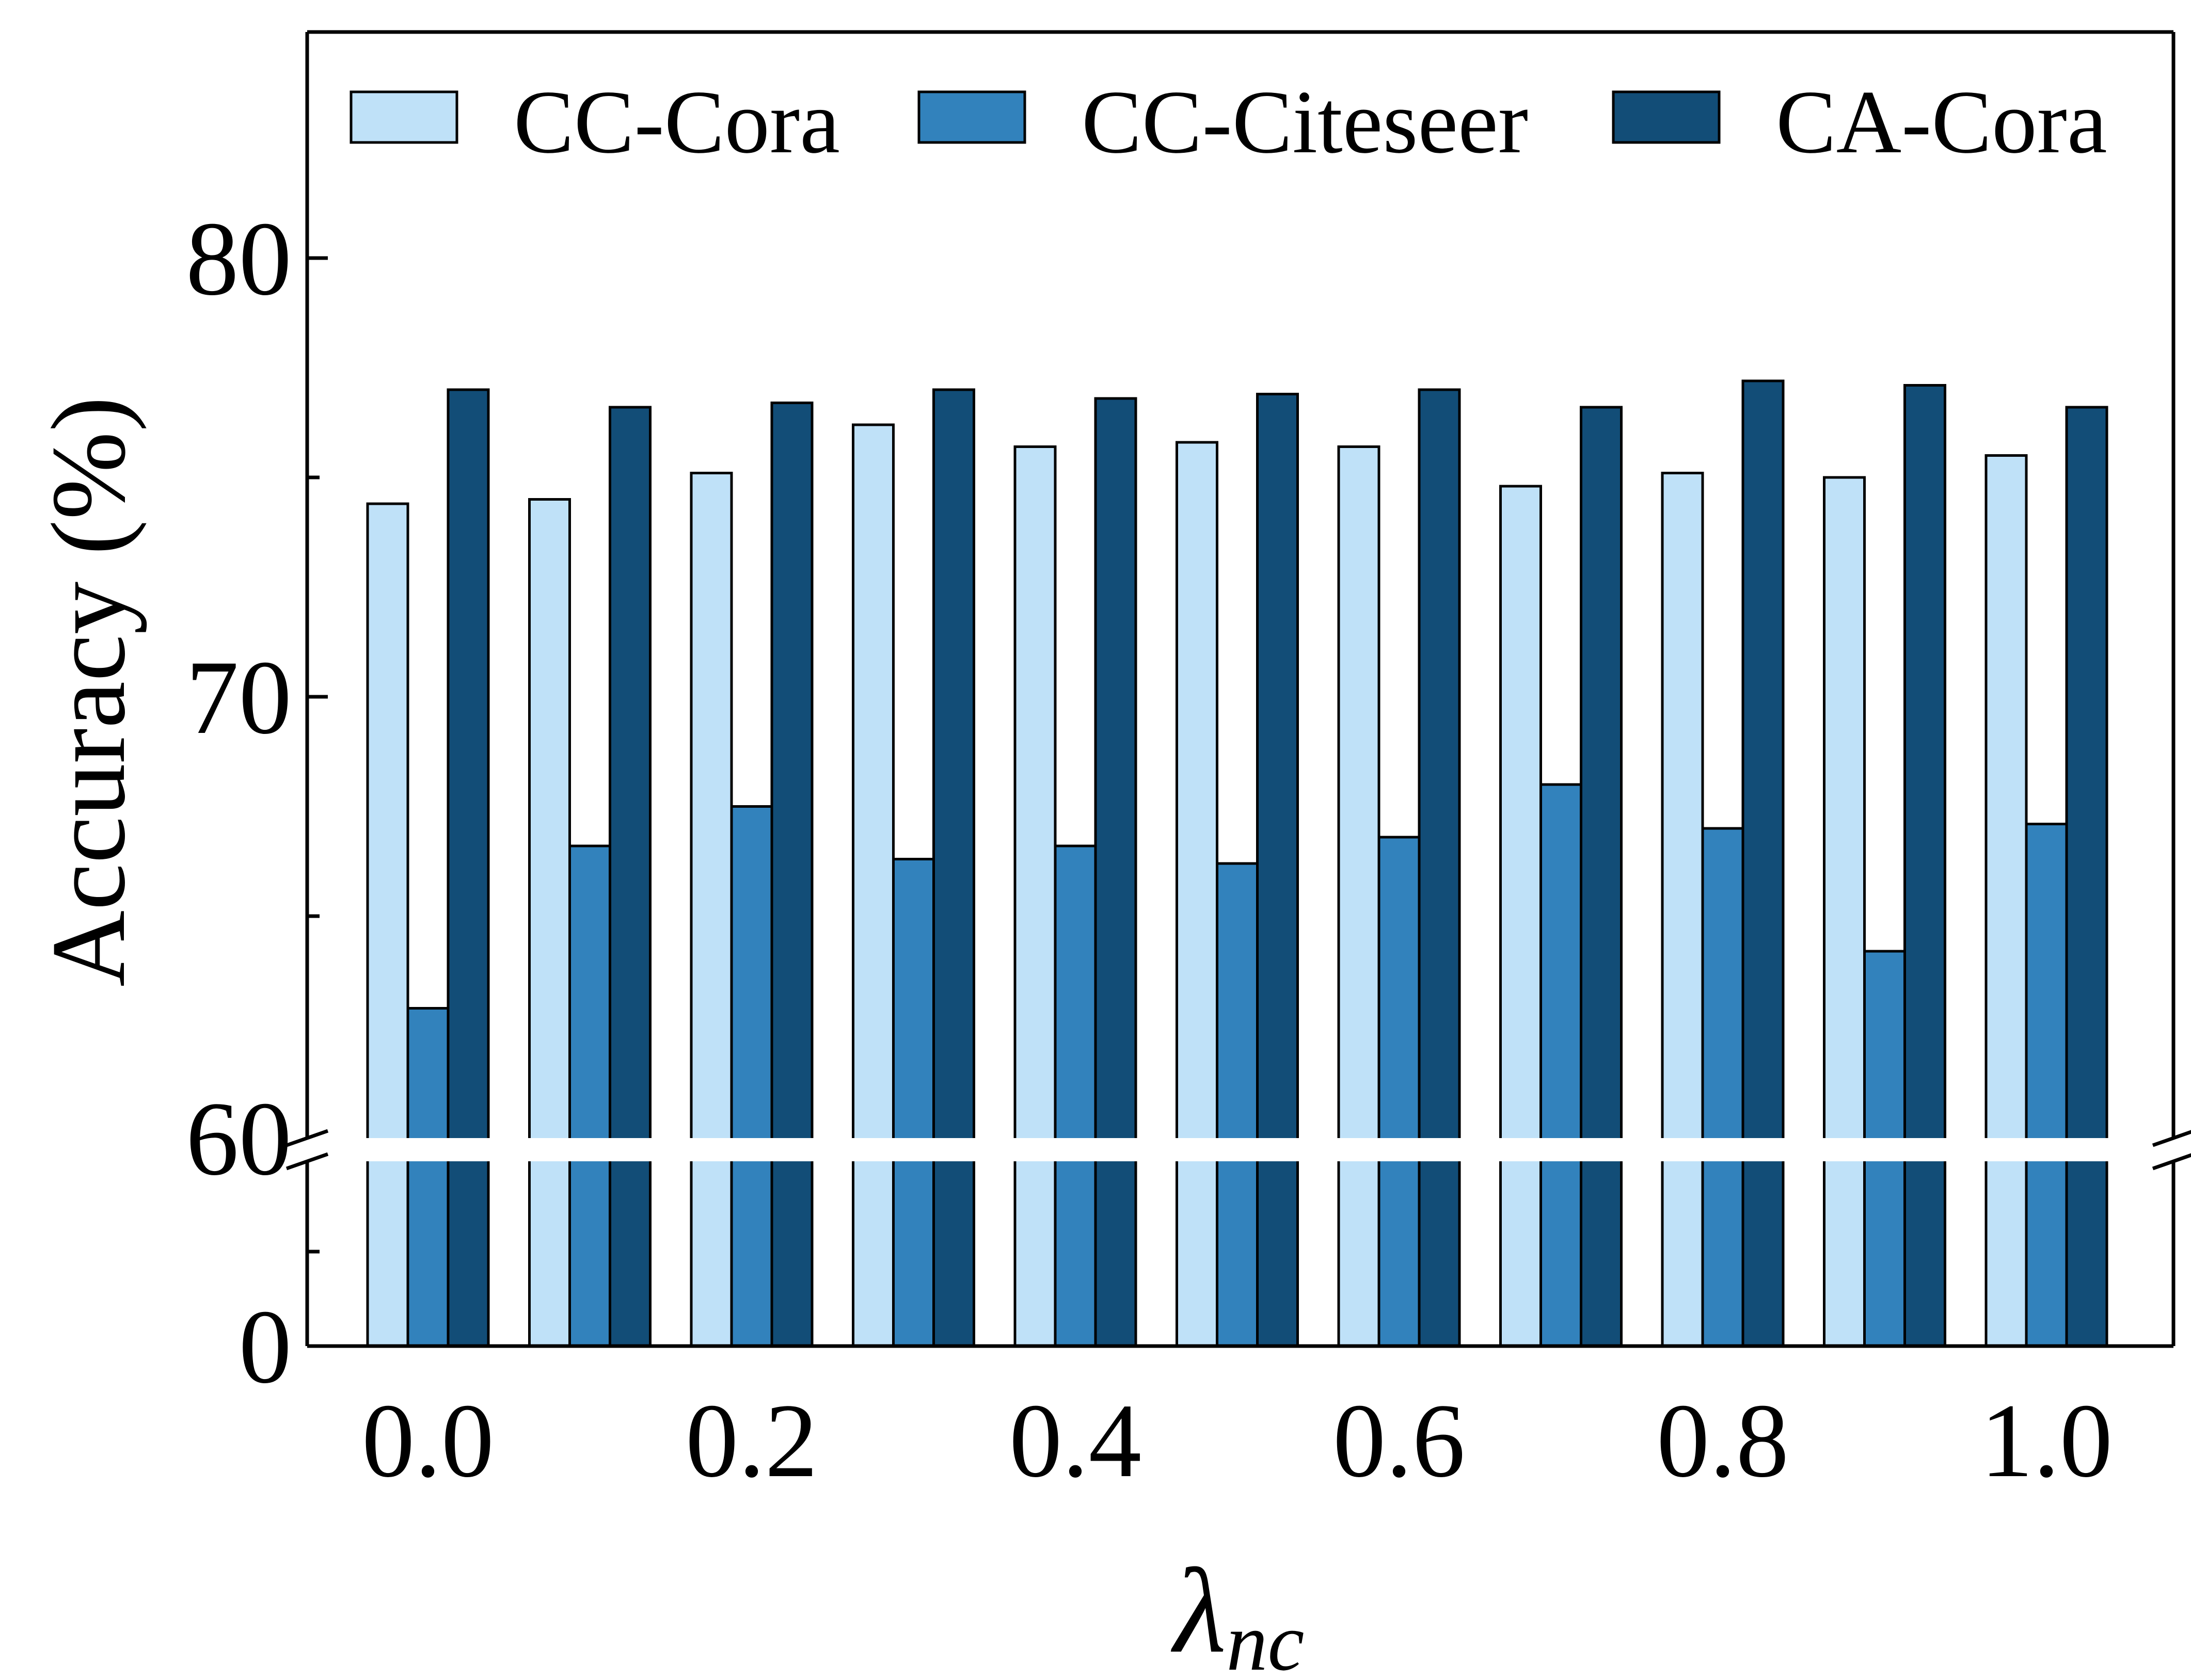  I want to click on bar-cc-cora-0.9, so click(1845, 912).